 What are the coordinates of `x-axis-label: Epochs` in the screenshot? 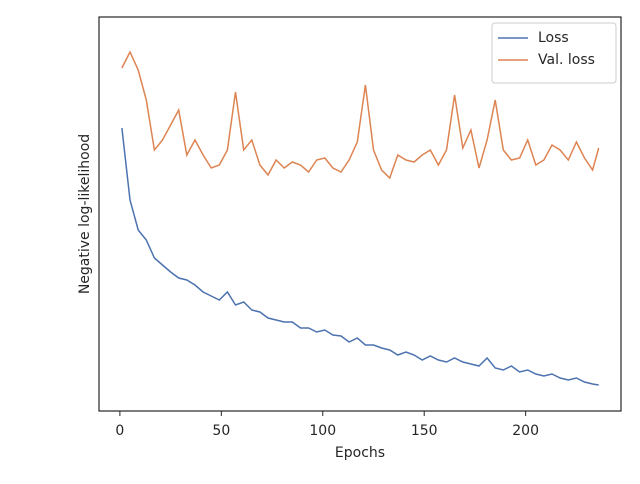 It's located at (360, 453).